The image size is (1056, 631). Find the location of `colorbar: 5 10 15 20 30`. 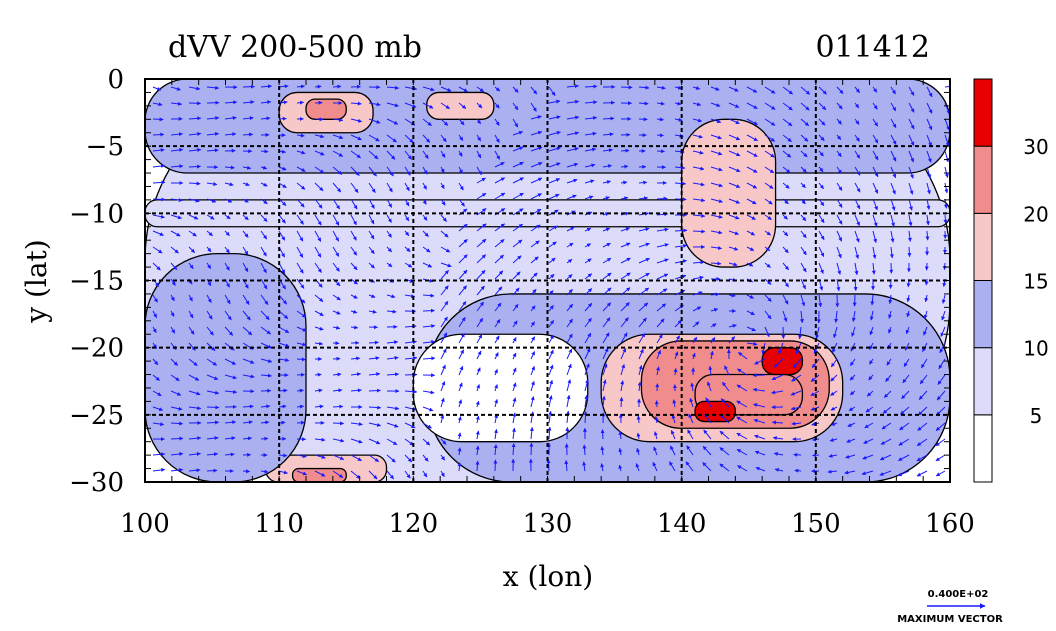

colorbar: 5 10 15 20 30 is located at coordinates (1011, 280).